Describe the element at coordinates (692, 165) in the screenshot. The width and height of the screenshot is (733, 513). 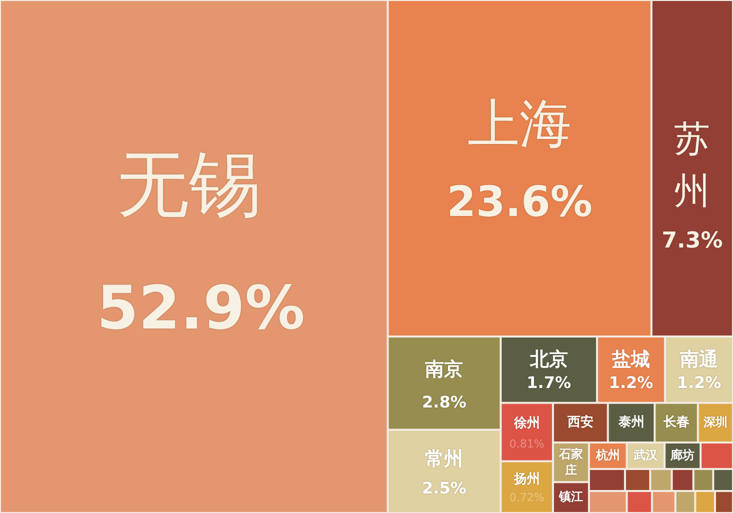
I see `category-label: 苏州` at that location.